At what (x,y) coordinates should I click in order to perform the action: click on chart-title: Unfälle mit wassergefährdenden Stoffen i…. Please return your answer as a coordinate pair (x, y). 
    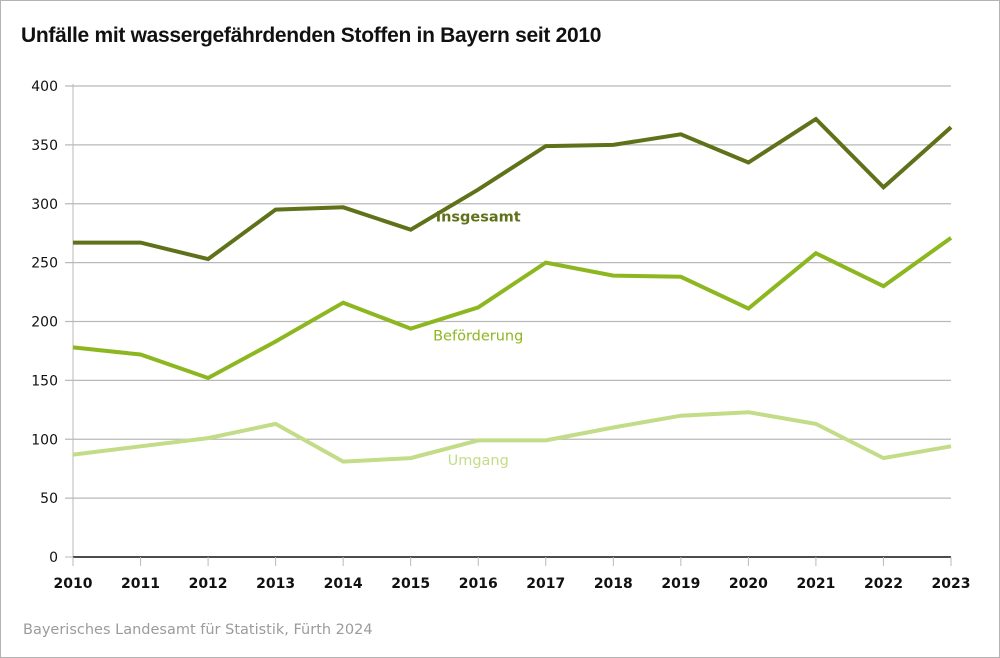
    Looking at the image, I should click on (311, 35).